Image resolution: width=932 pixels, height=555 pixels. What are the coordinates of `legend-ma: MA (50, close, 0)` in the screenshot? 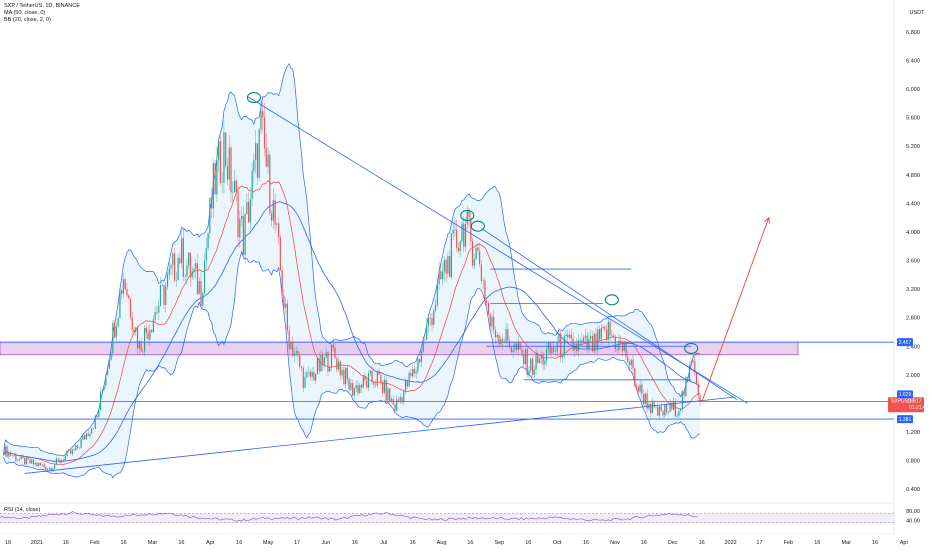 It's located at (25, 13).